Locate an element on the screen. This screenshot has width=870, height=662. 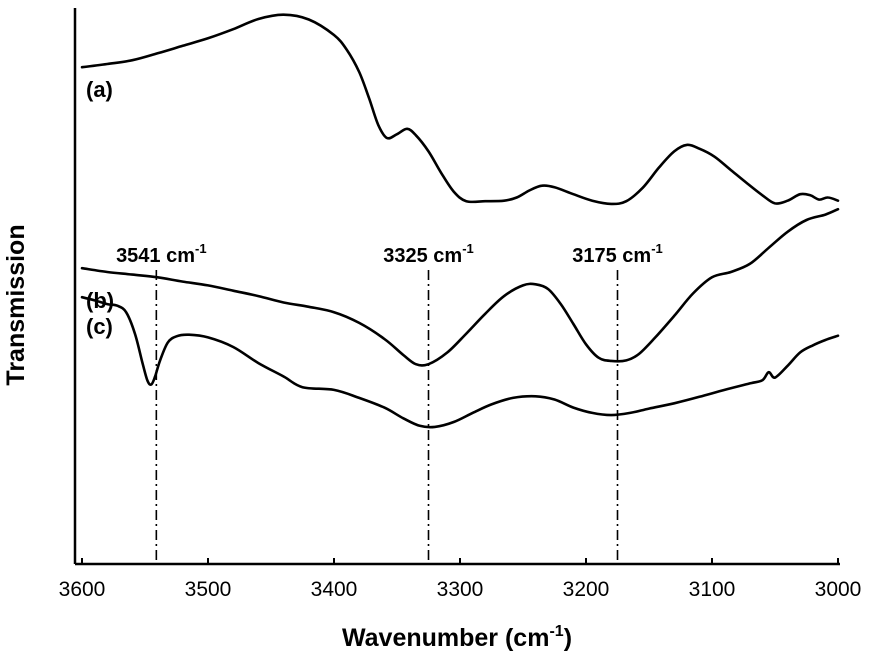
x-tick-label-3400: 3400 is located at coordinates (334, 589).